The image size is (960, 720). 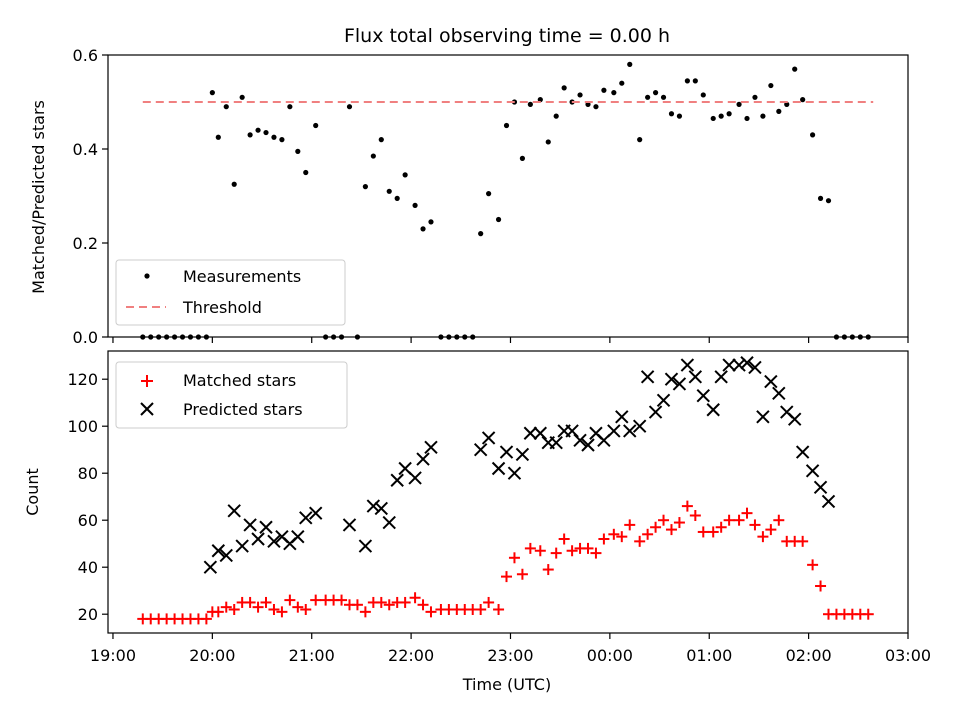 What do you see at coordinates (507, 36) in the screenshot?
I see `chart-title: Flux total observing time = 0.00 h` at bounding box center [507, 36].